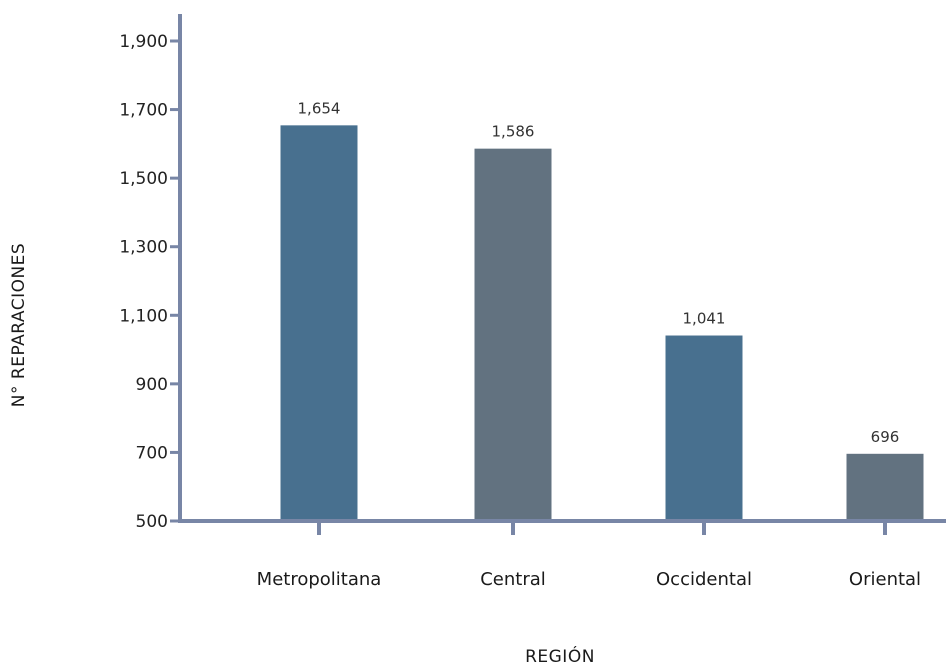 The width and height of the screenshot is (946, 668). Describe the element at coordinates (885, 579) in the screenshot. I see `x-category-label: Oriental` at that location.